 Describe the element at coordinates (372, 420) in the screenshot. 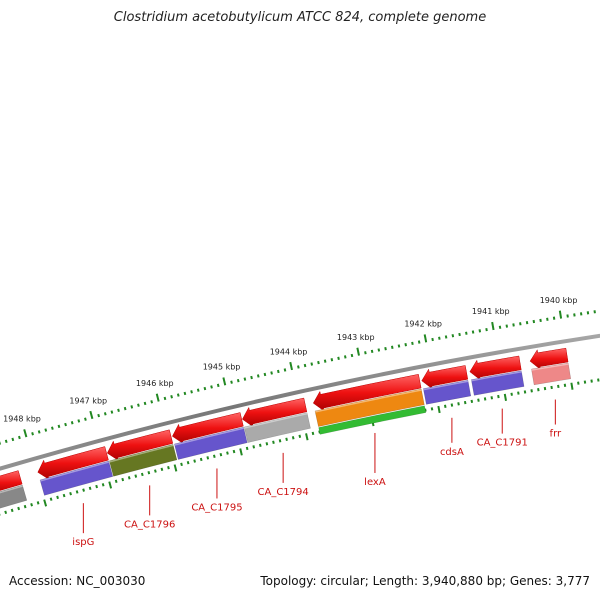

I see `annotation-band-secondary` at that location.